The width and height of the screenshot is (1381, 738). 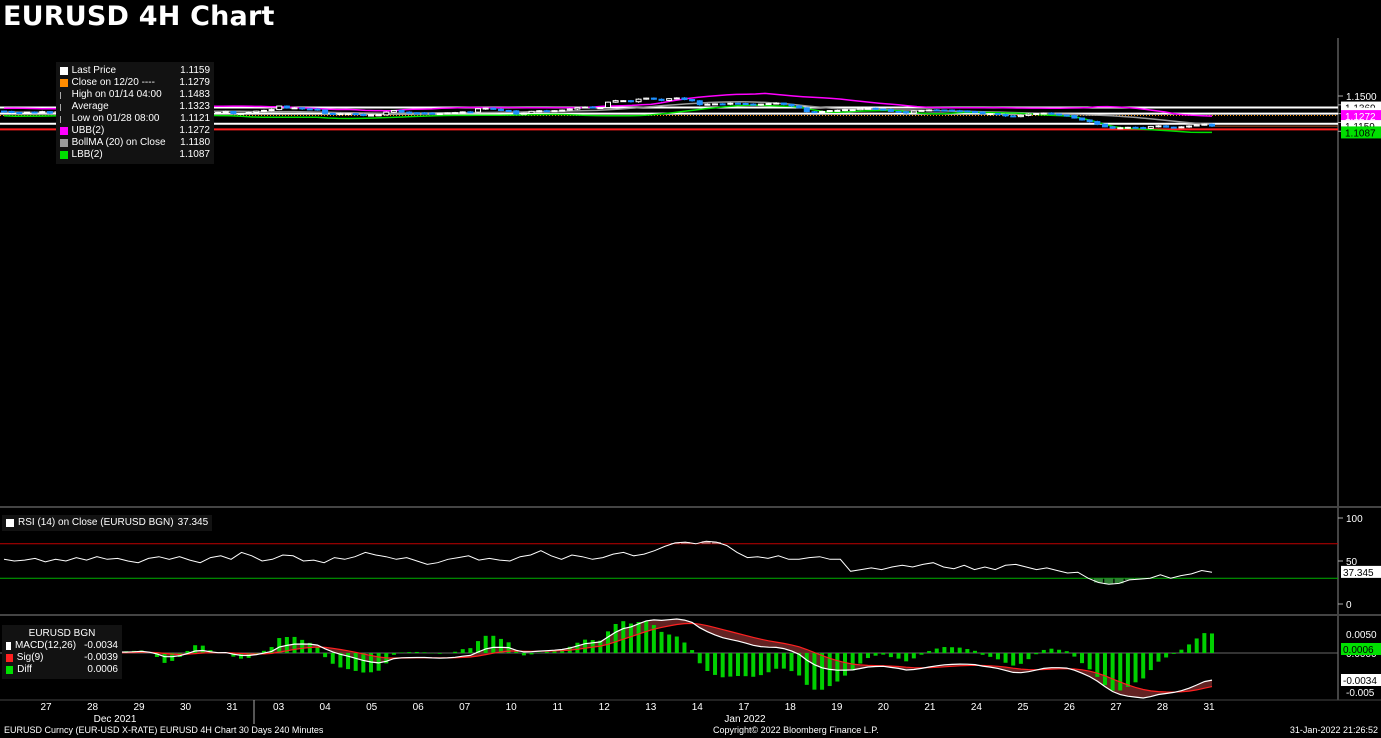 I want to click on candlesticks, so click(x=608, y=113).